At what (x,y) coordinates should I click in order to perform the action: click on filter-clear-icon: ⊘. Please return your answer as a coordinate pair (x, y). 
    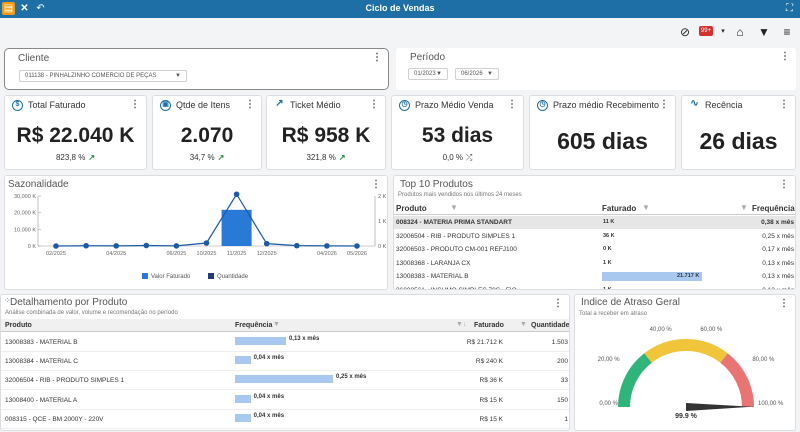
    Looking at the image, I should click on (685, 32).